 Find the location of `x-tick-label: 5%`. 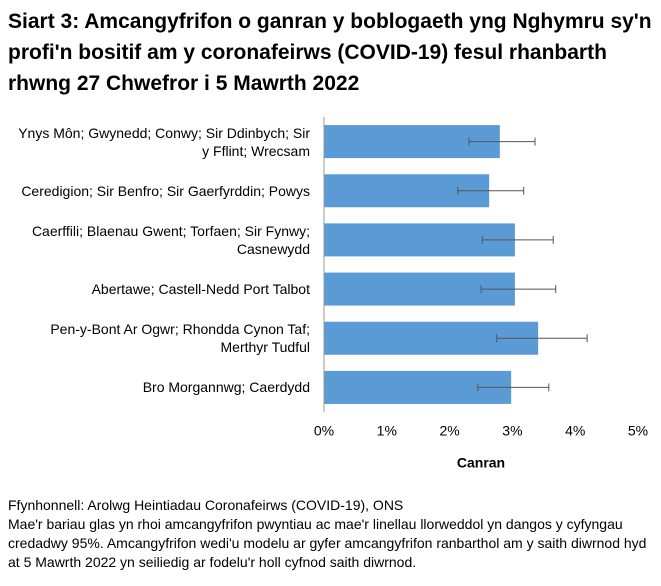

x-tick-label: 5% is located at coordinates (638, 431).